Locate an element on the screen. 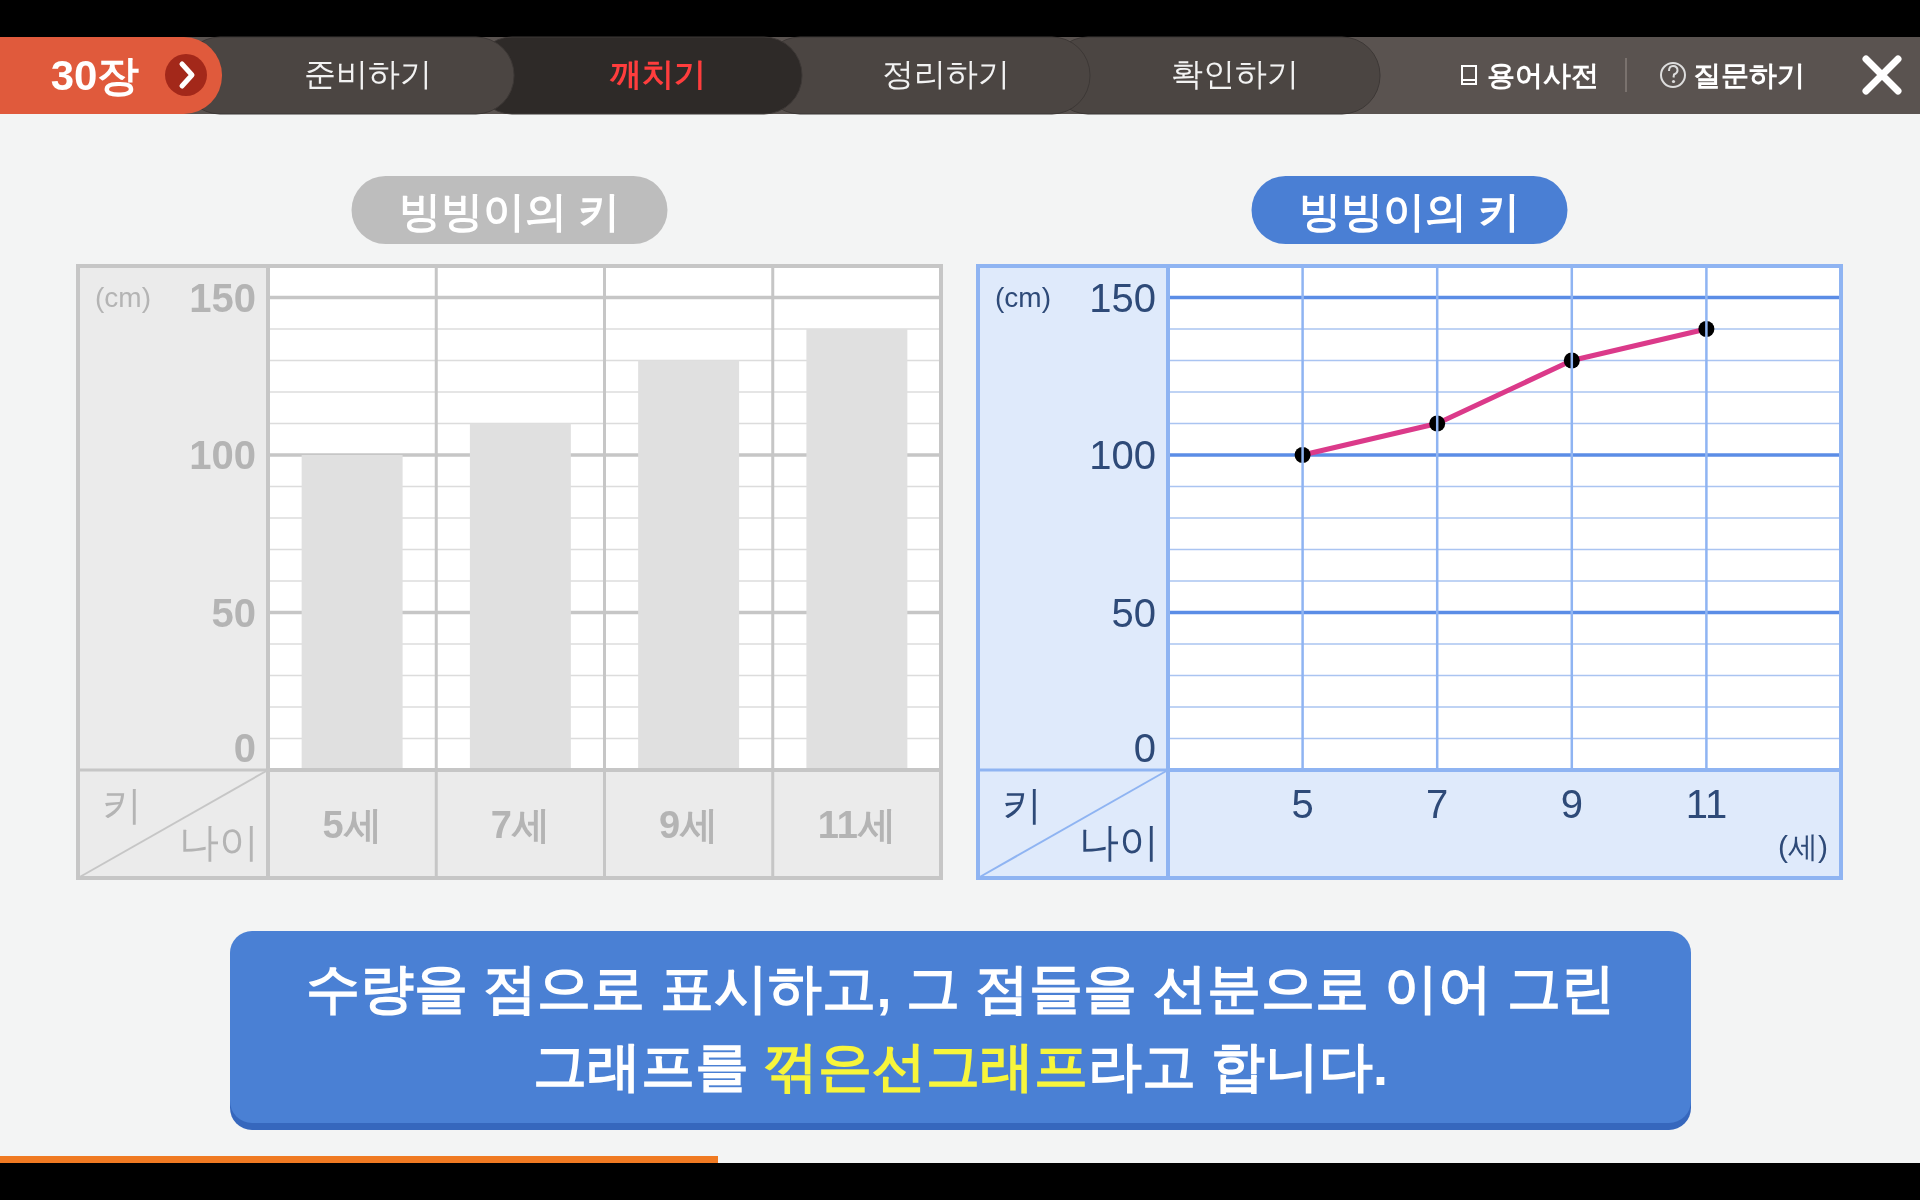  y-tick-label: 50 is located at coordinates (1133, 612).